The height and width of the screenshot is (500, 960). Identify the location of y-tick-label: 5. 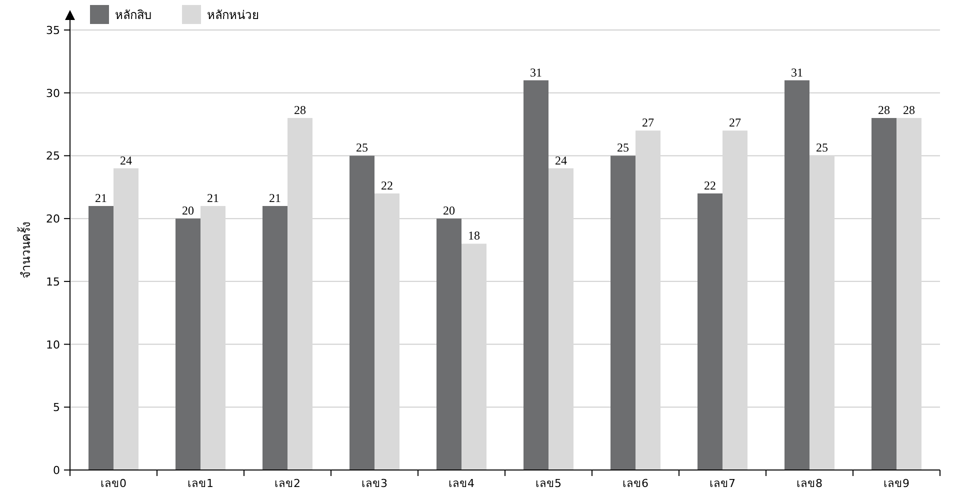
(56, 407).